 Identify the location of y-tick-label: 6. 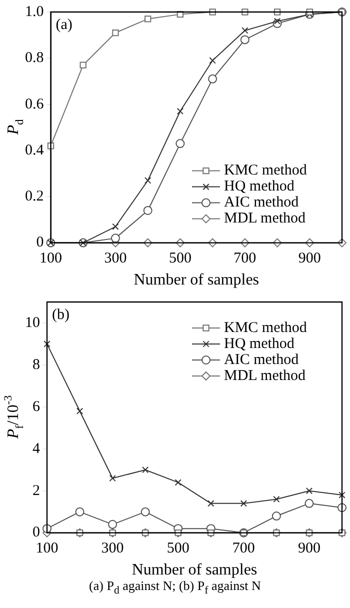
(36, 406).